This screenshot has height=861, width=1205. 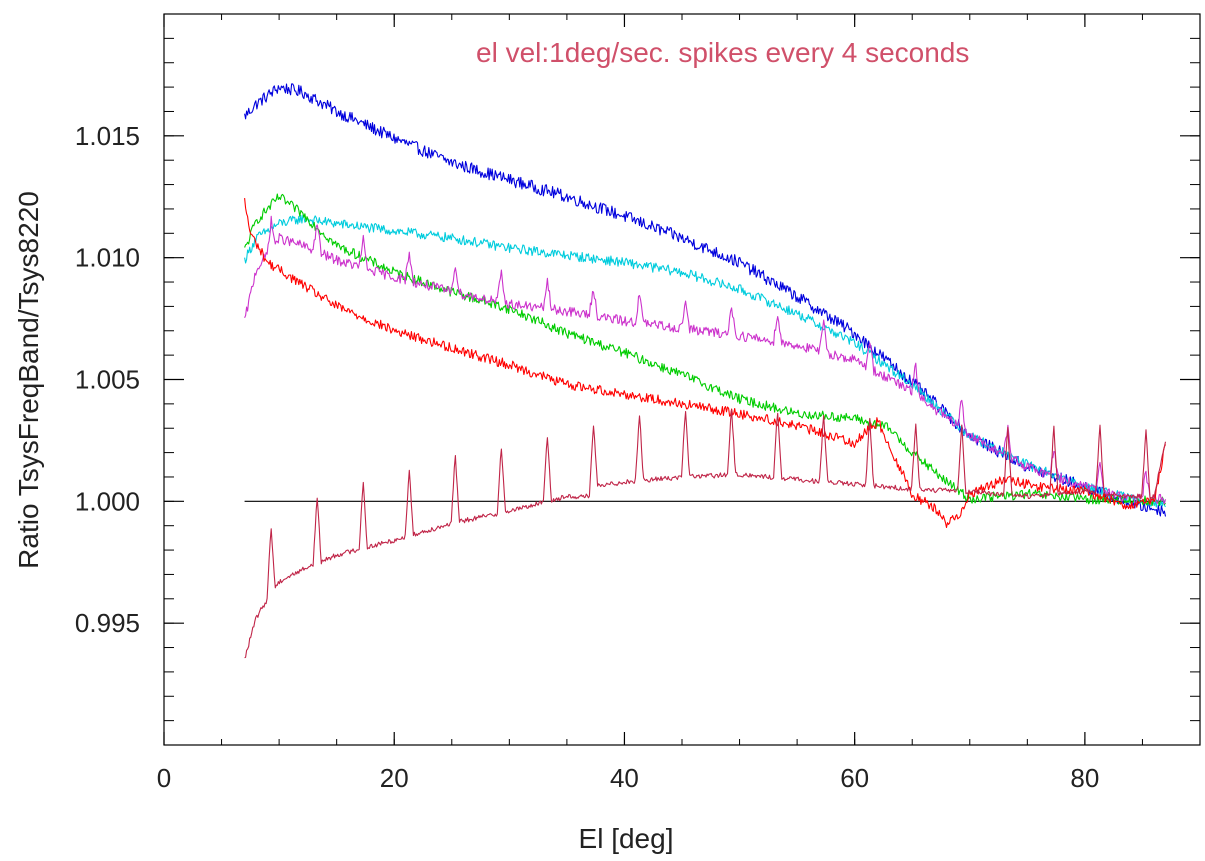 I want to click on y-tick-label: 1.000, so click(x=107, y=501).